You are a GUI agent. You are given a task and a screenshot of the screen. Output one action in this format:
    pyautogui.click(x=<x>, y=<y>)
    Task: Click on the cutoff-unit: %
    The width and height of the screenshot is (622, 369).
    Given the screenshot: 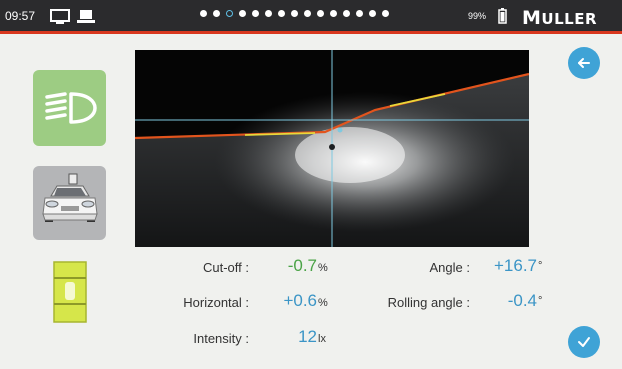 What is the action you would take?
    pyautogui.click(x=323, y=268)
    